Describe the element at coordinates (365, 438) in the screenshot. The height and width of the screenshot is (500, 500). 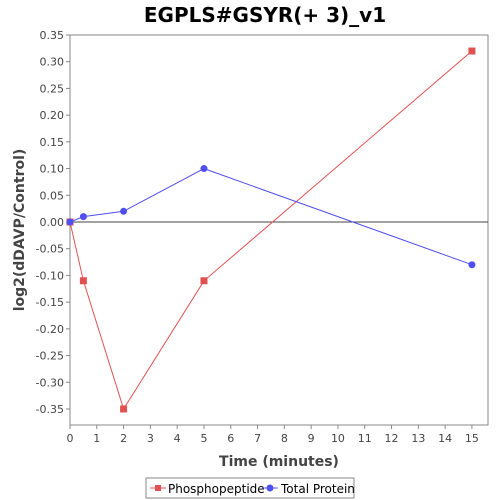
I see `x-tick-label: 11` at that location.